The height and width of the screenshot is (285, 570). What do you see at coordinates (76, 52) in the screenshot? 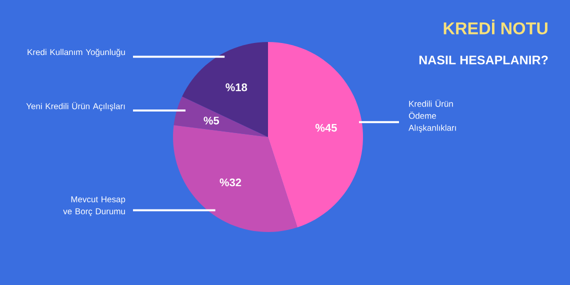
I see `slice-label: Kredi Kullanım Yoğunluğu` at bounding box center [76, 52].